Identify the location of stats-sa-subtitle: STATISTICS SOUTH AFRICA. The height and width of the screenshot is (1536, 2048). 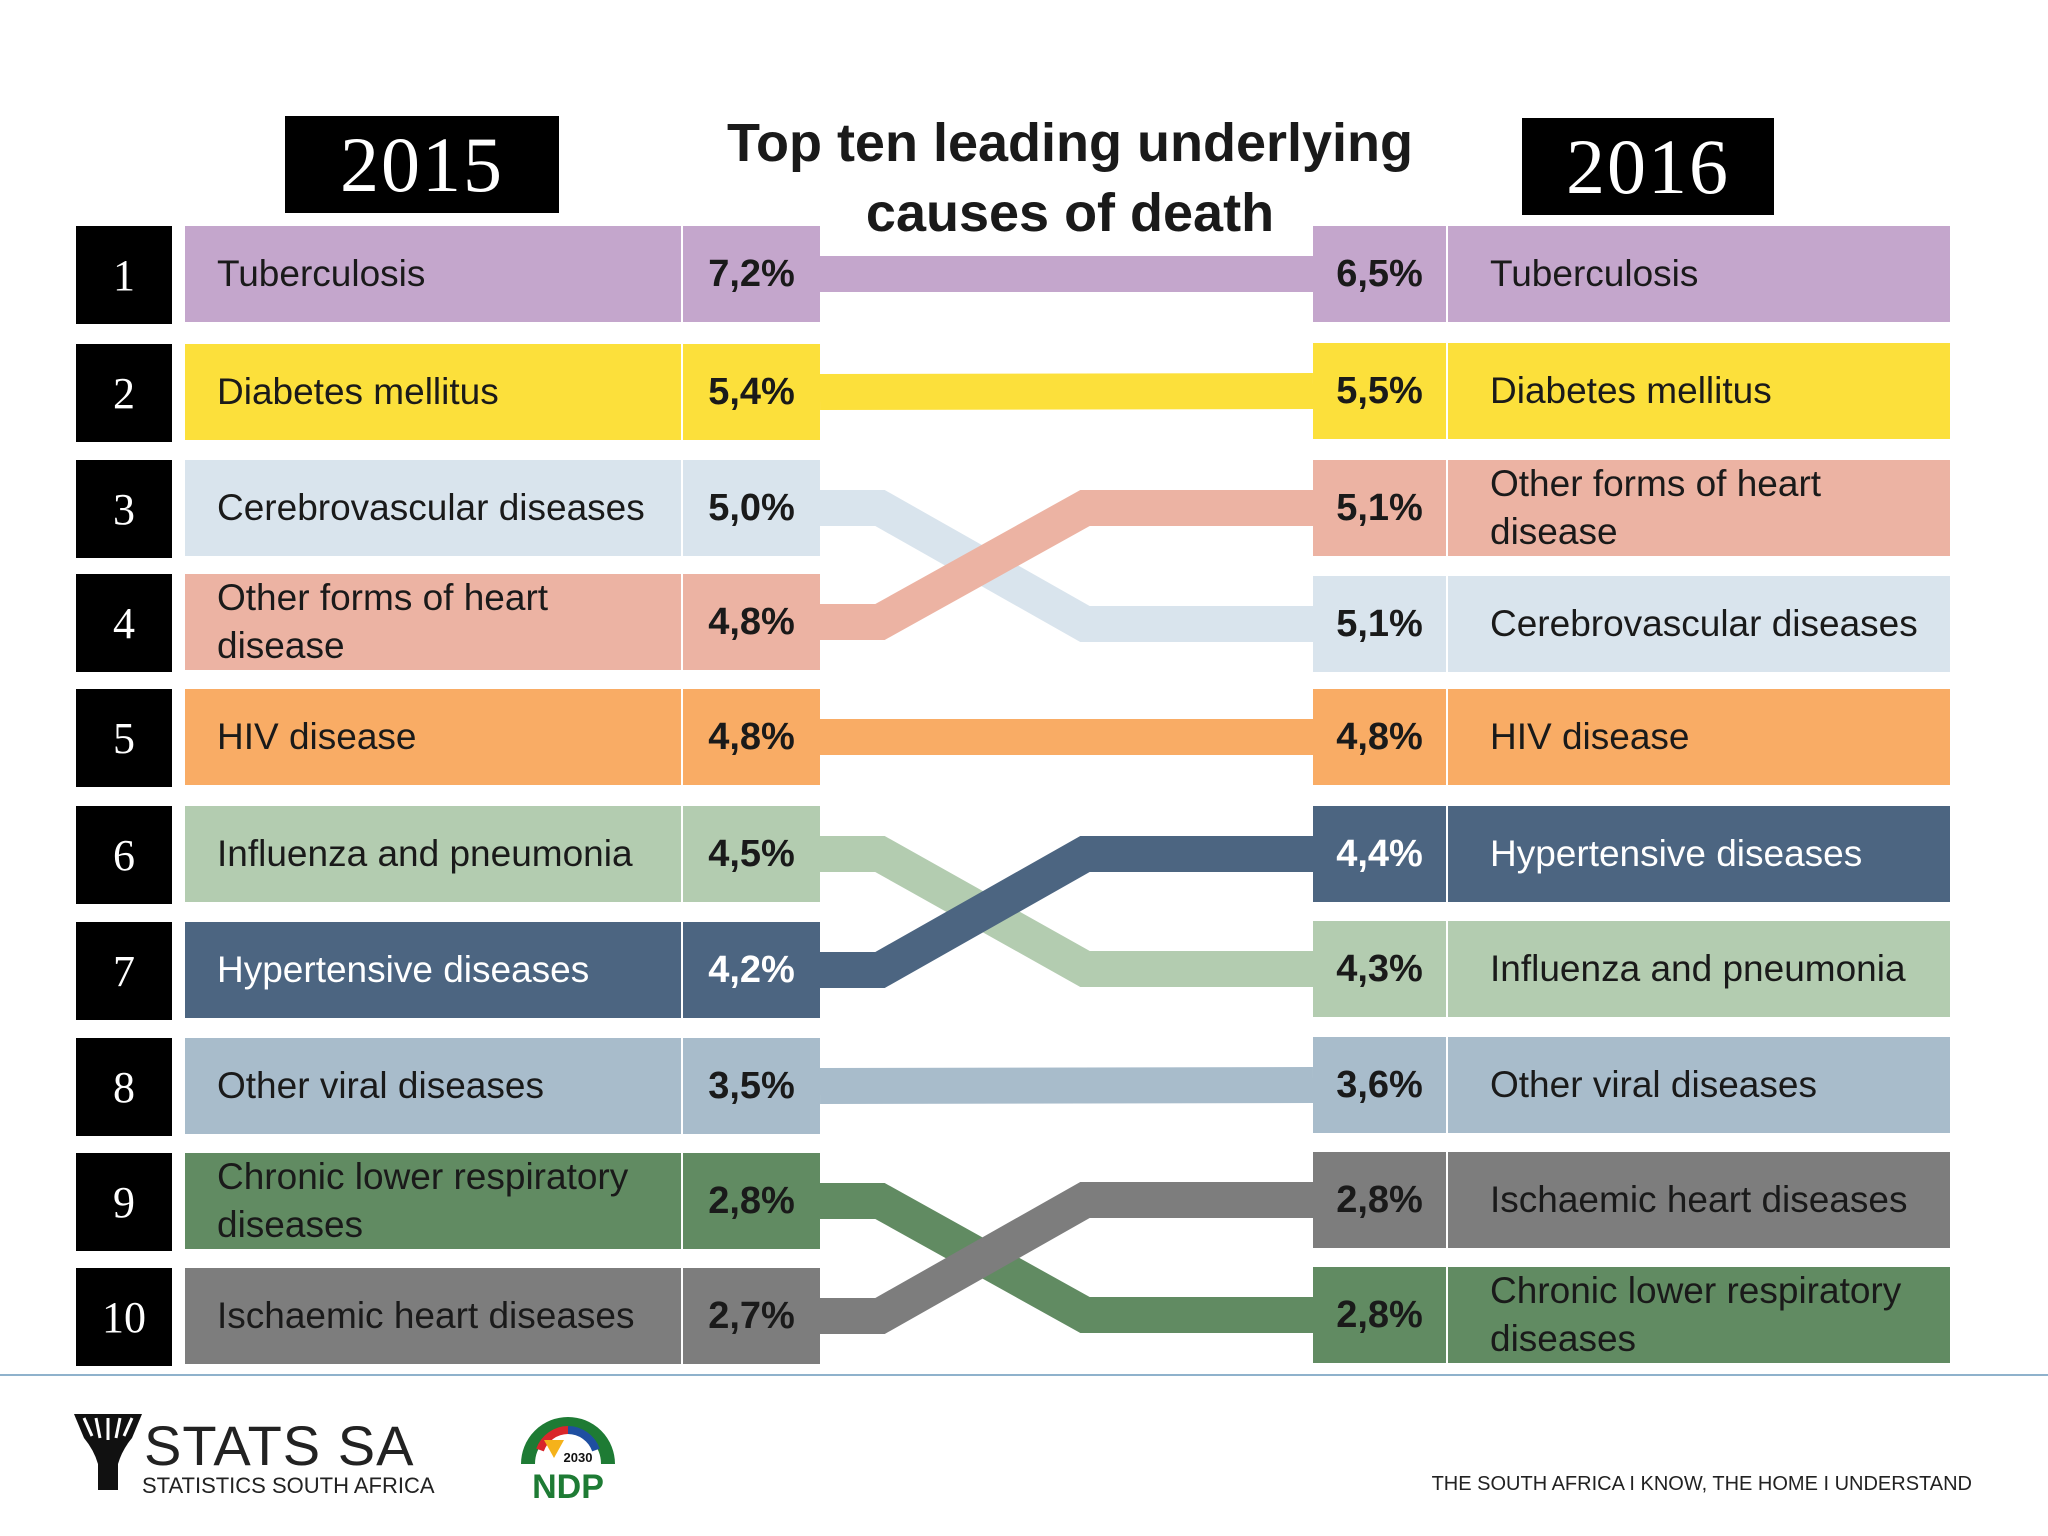
(288, 1485).